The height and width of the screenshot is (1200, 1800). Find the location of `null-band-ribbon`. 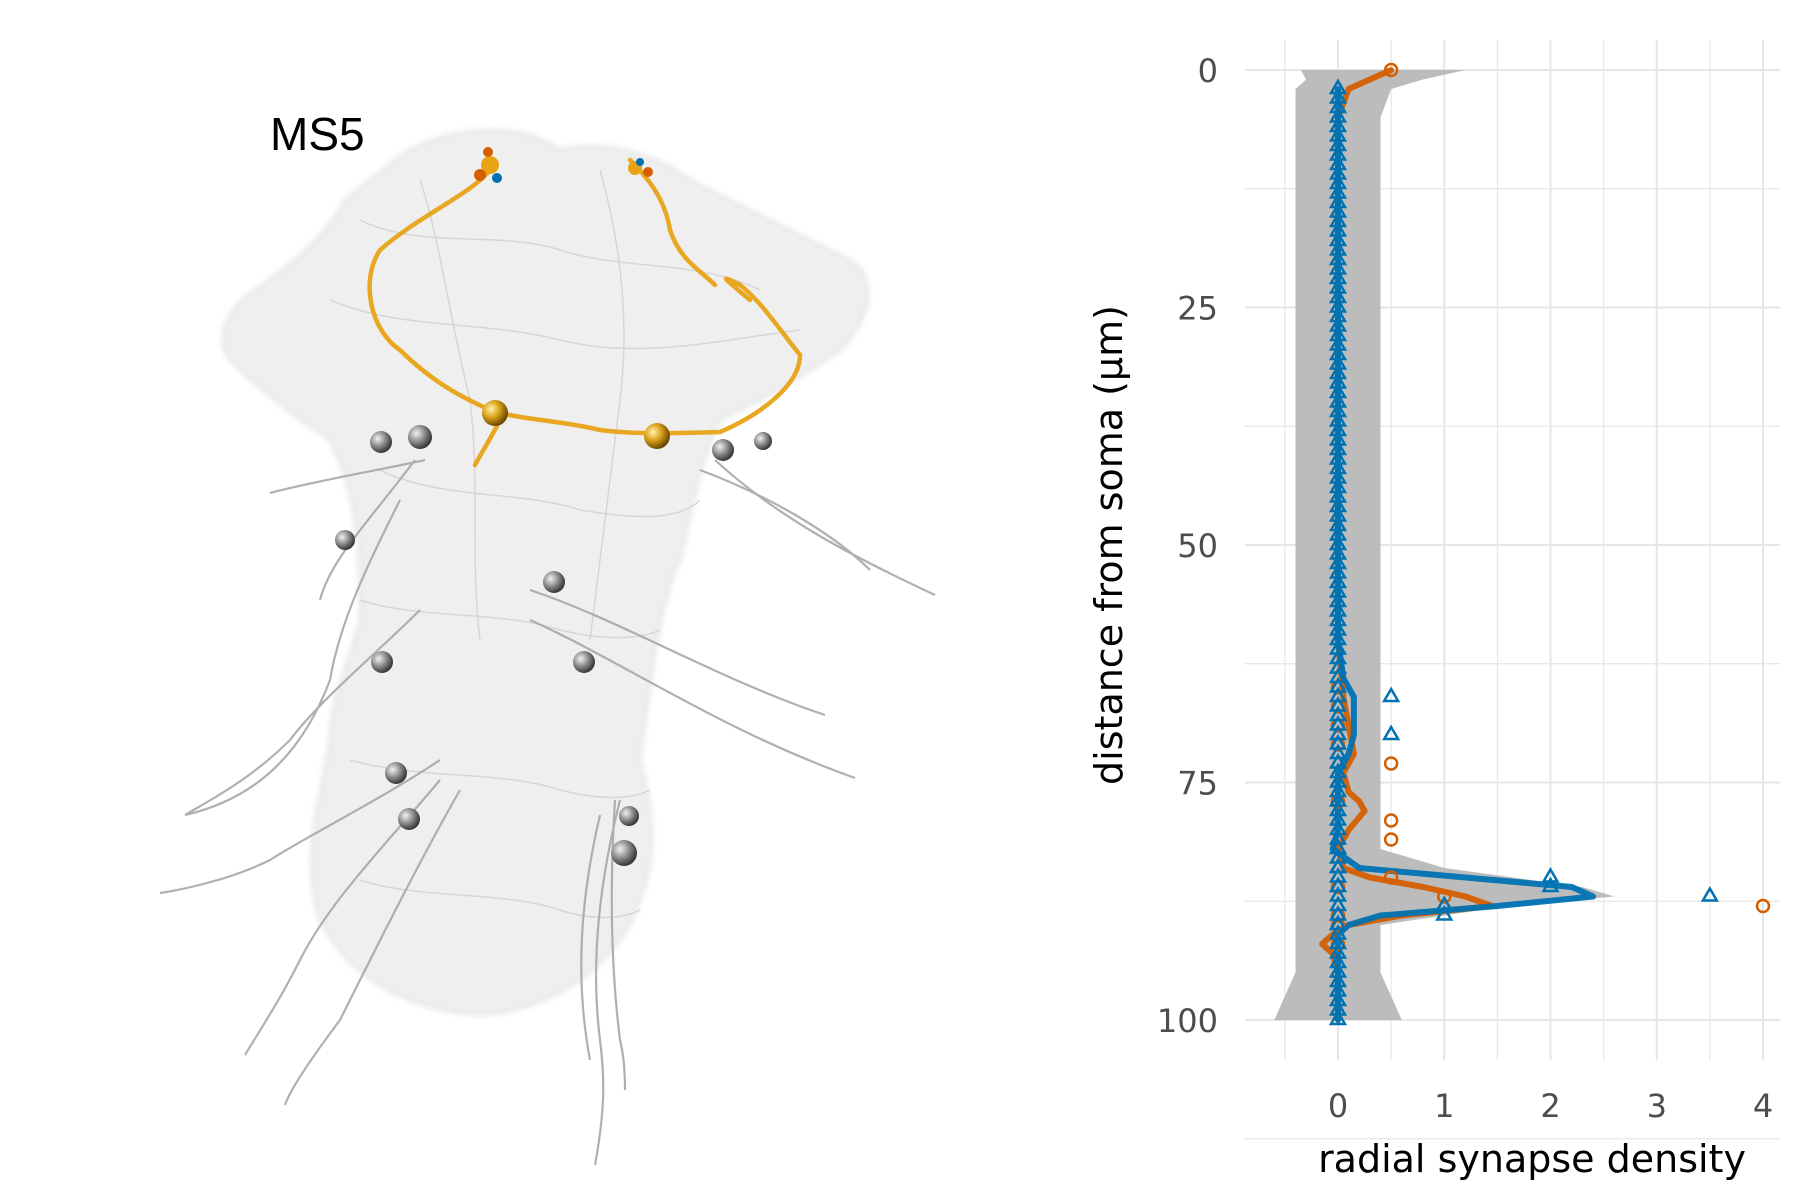

null-band-ribbon is located at coordinates (1444, 545).